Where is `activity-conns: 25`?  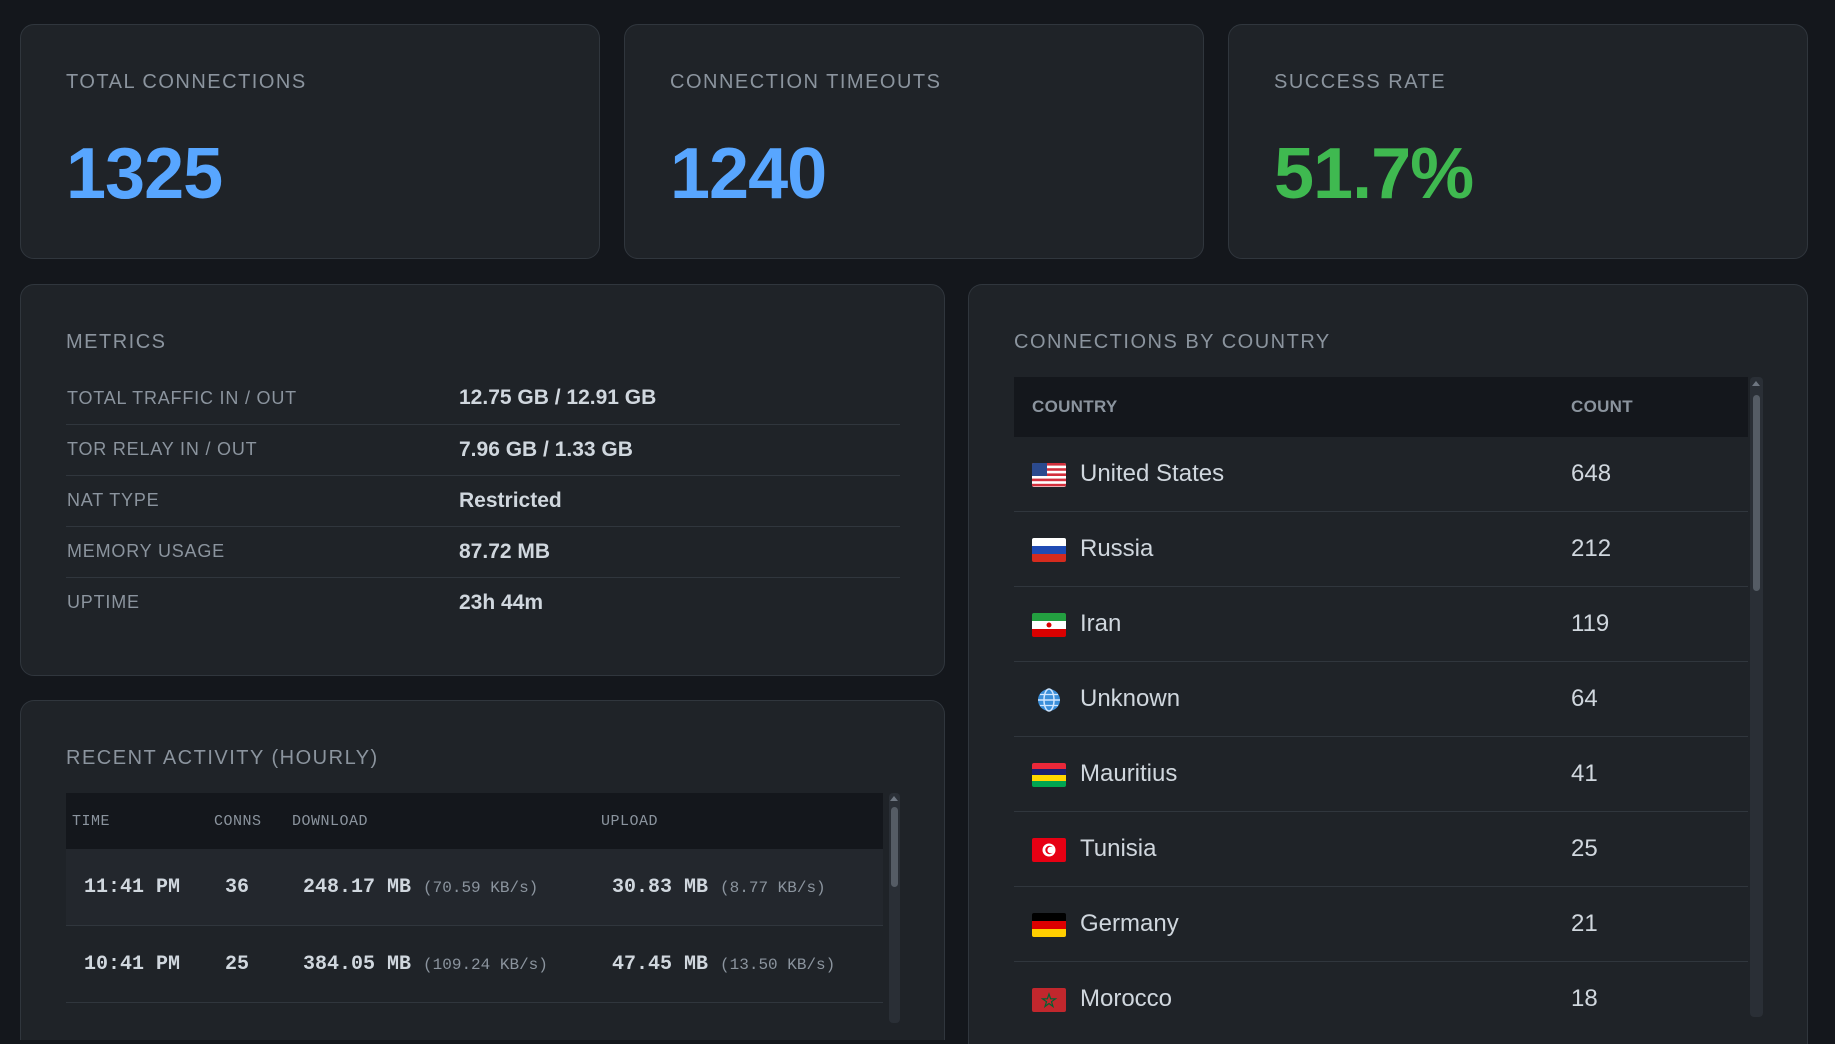 activity-conns: 25 is located at coordinates (252, 964).